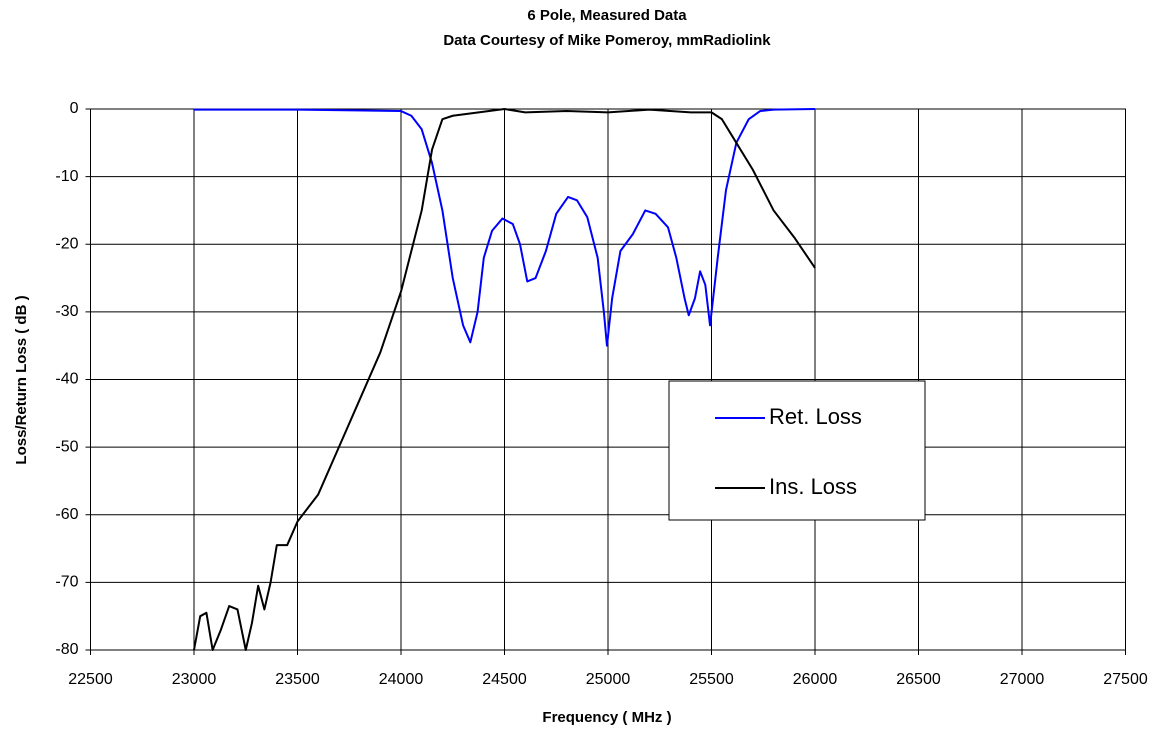  Describe the element at coordinates (797, 450) in the screenshot. I see `legend-box` at that location.